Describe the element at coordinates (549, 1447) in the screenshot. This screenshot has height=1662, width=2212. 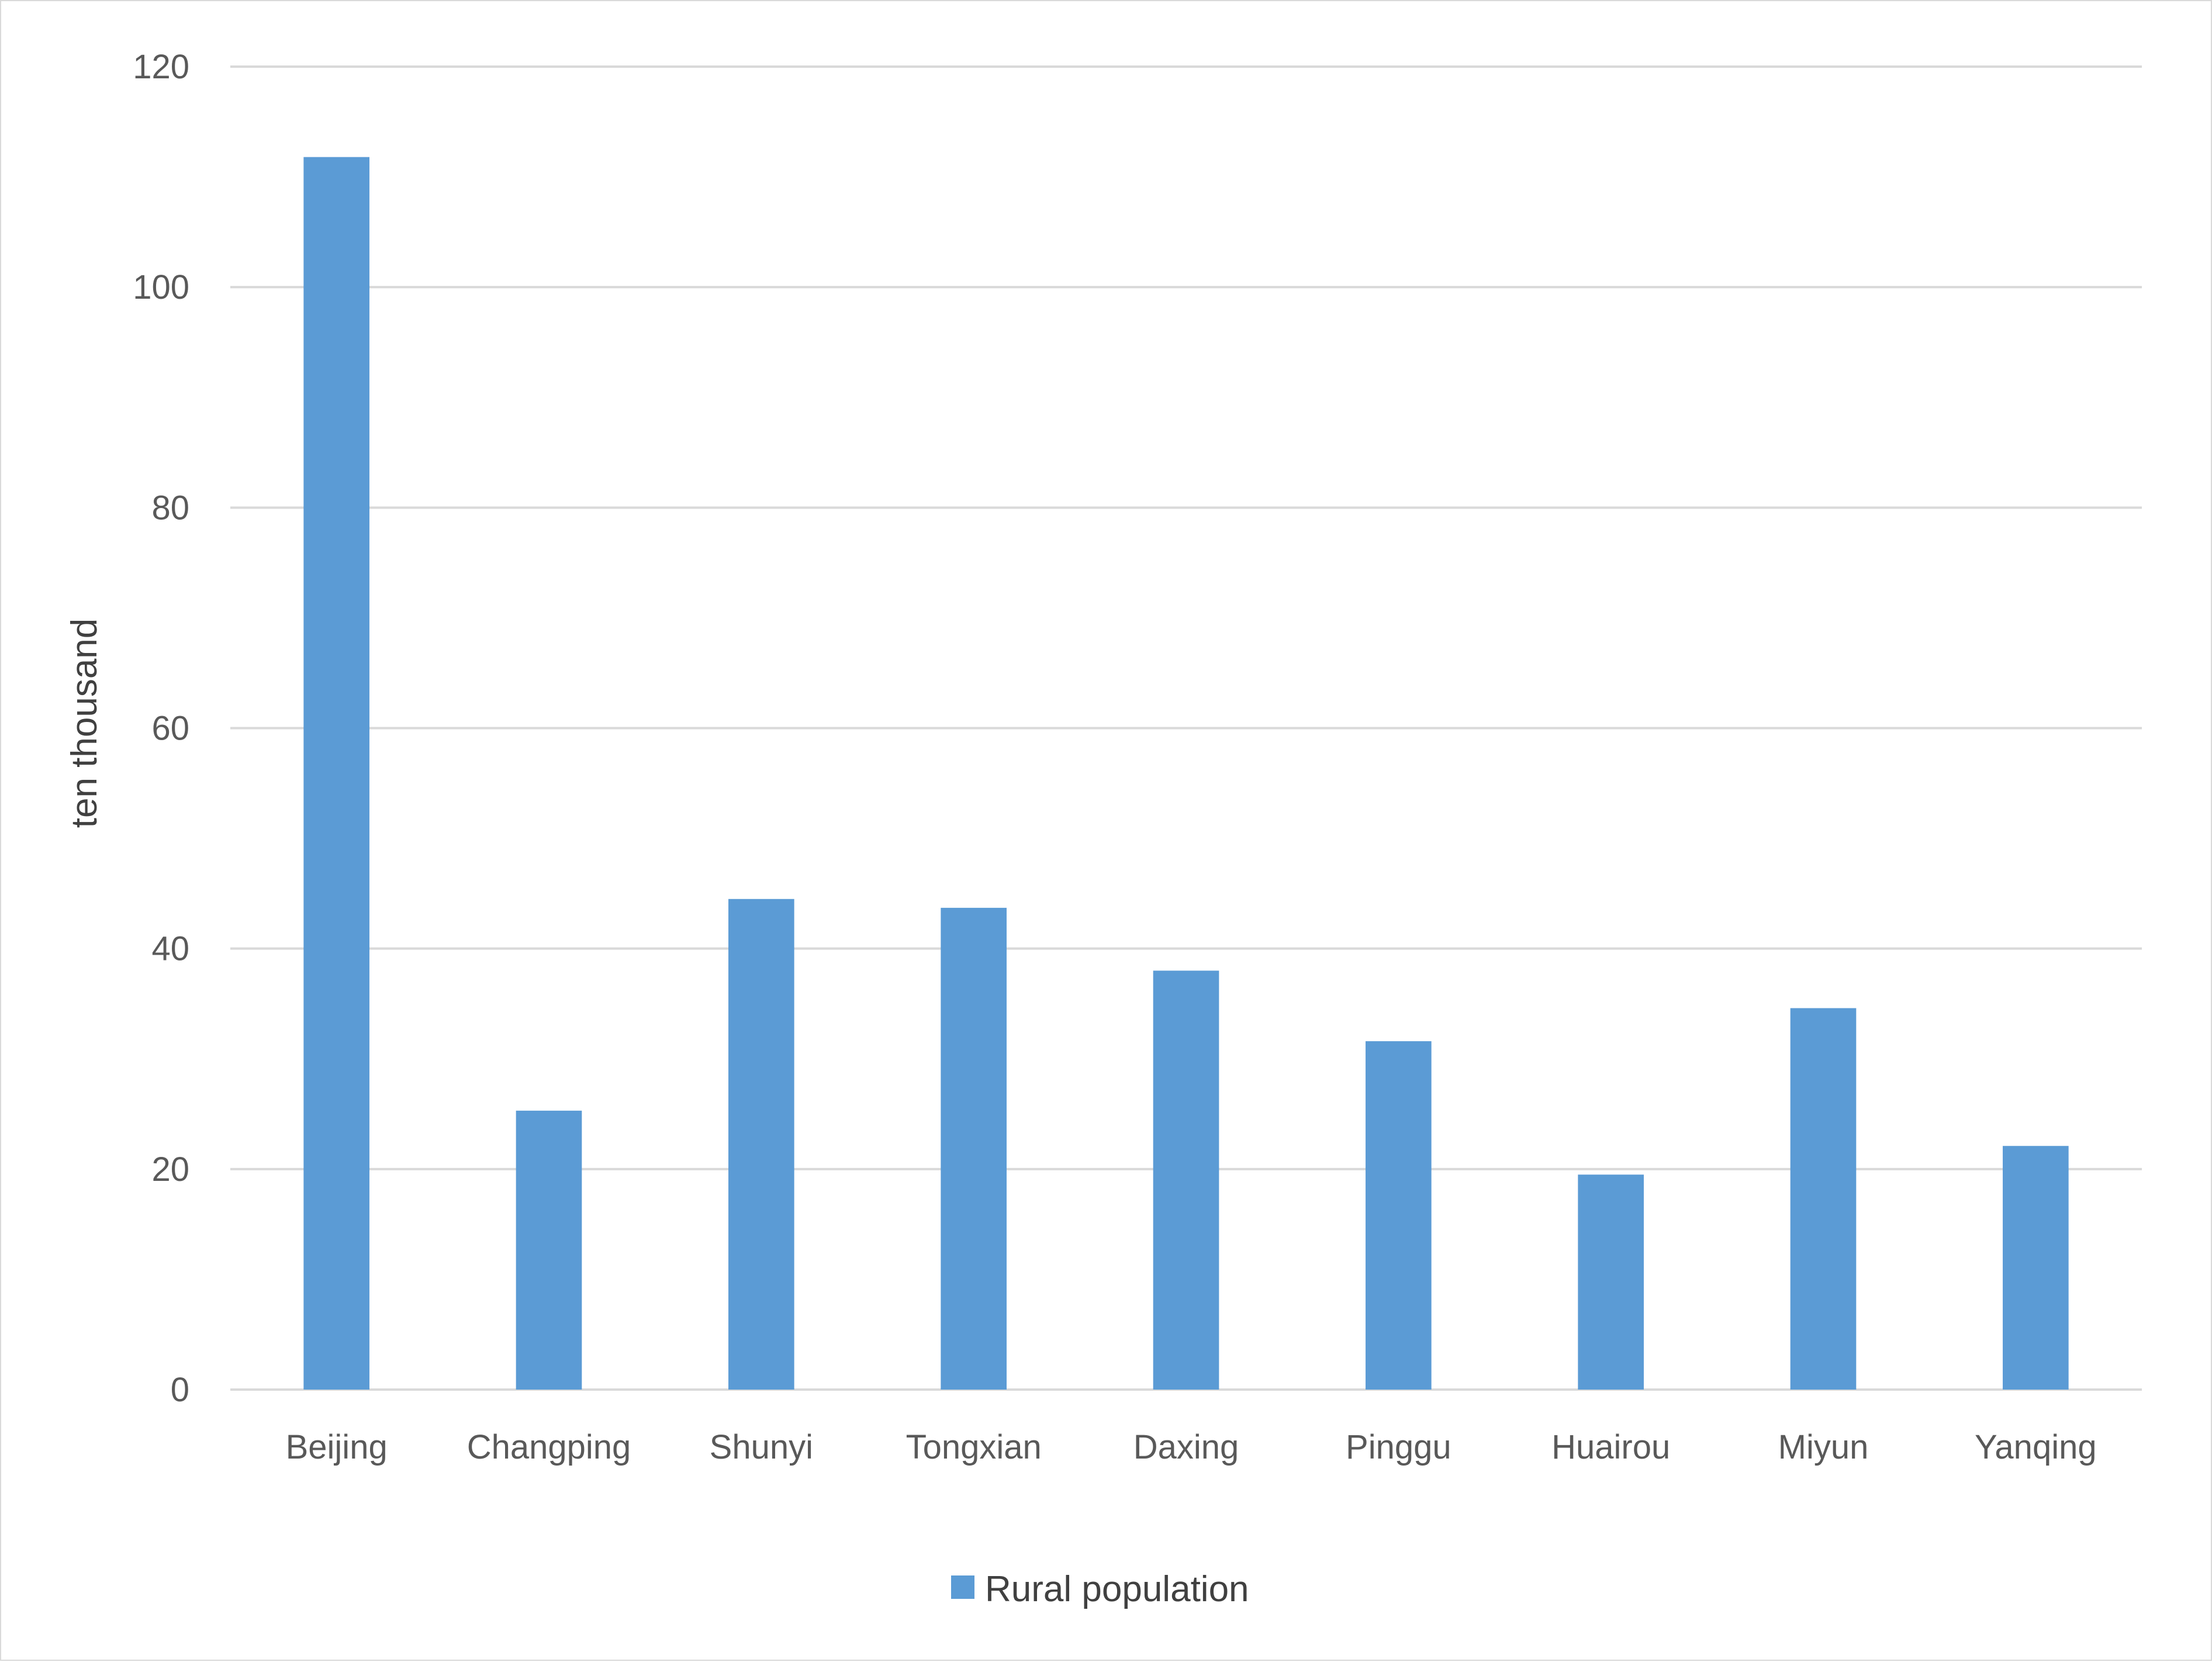
I see `x-tick-label: Changping` at that location.